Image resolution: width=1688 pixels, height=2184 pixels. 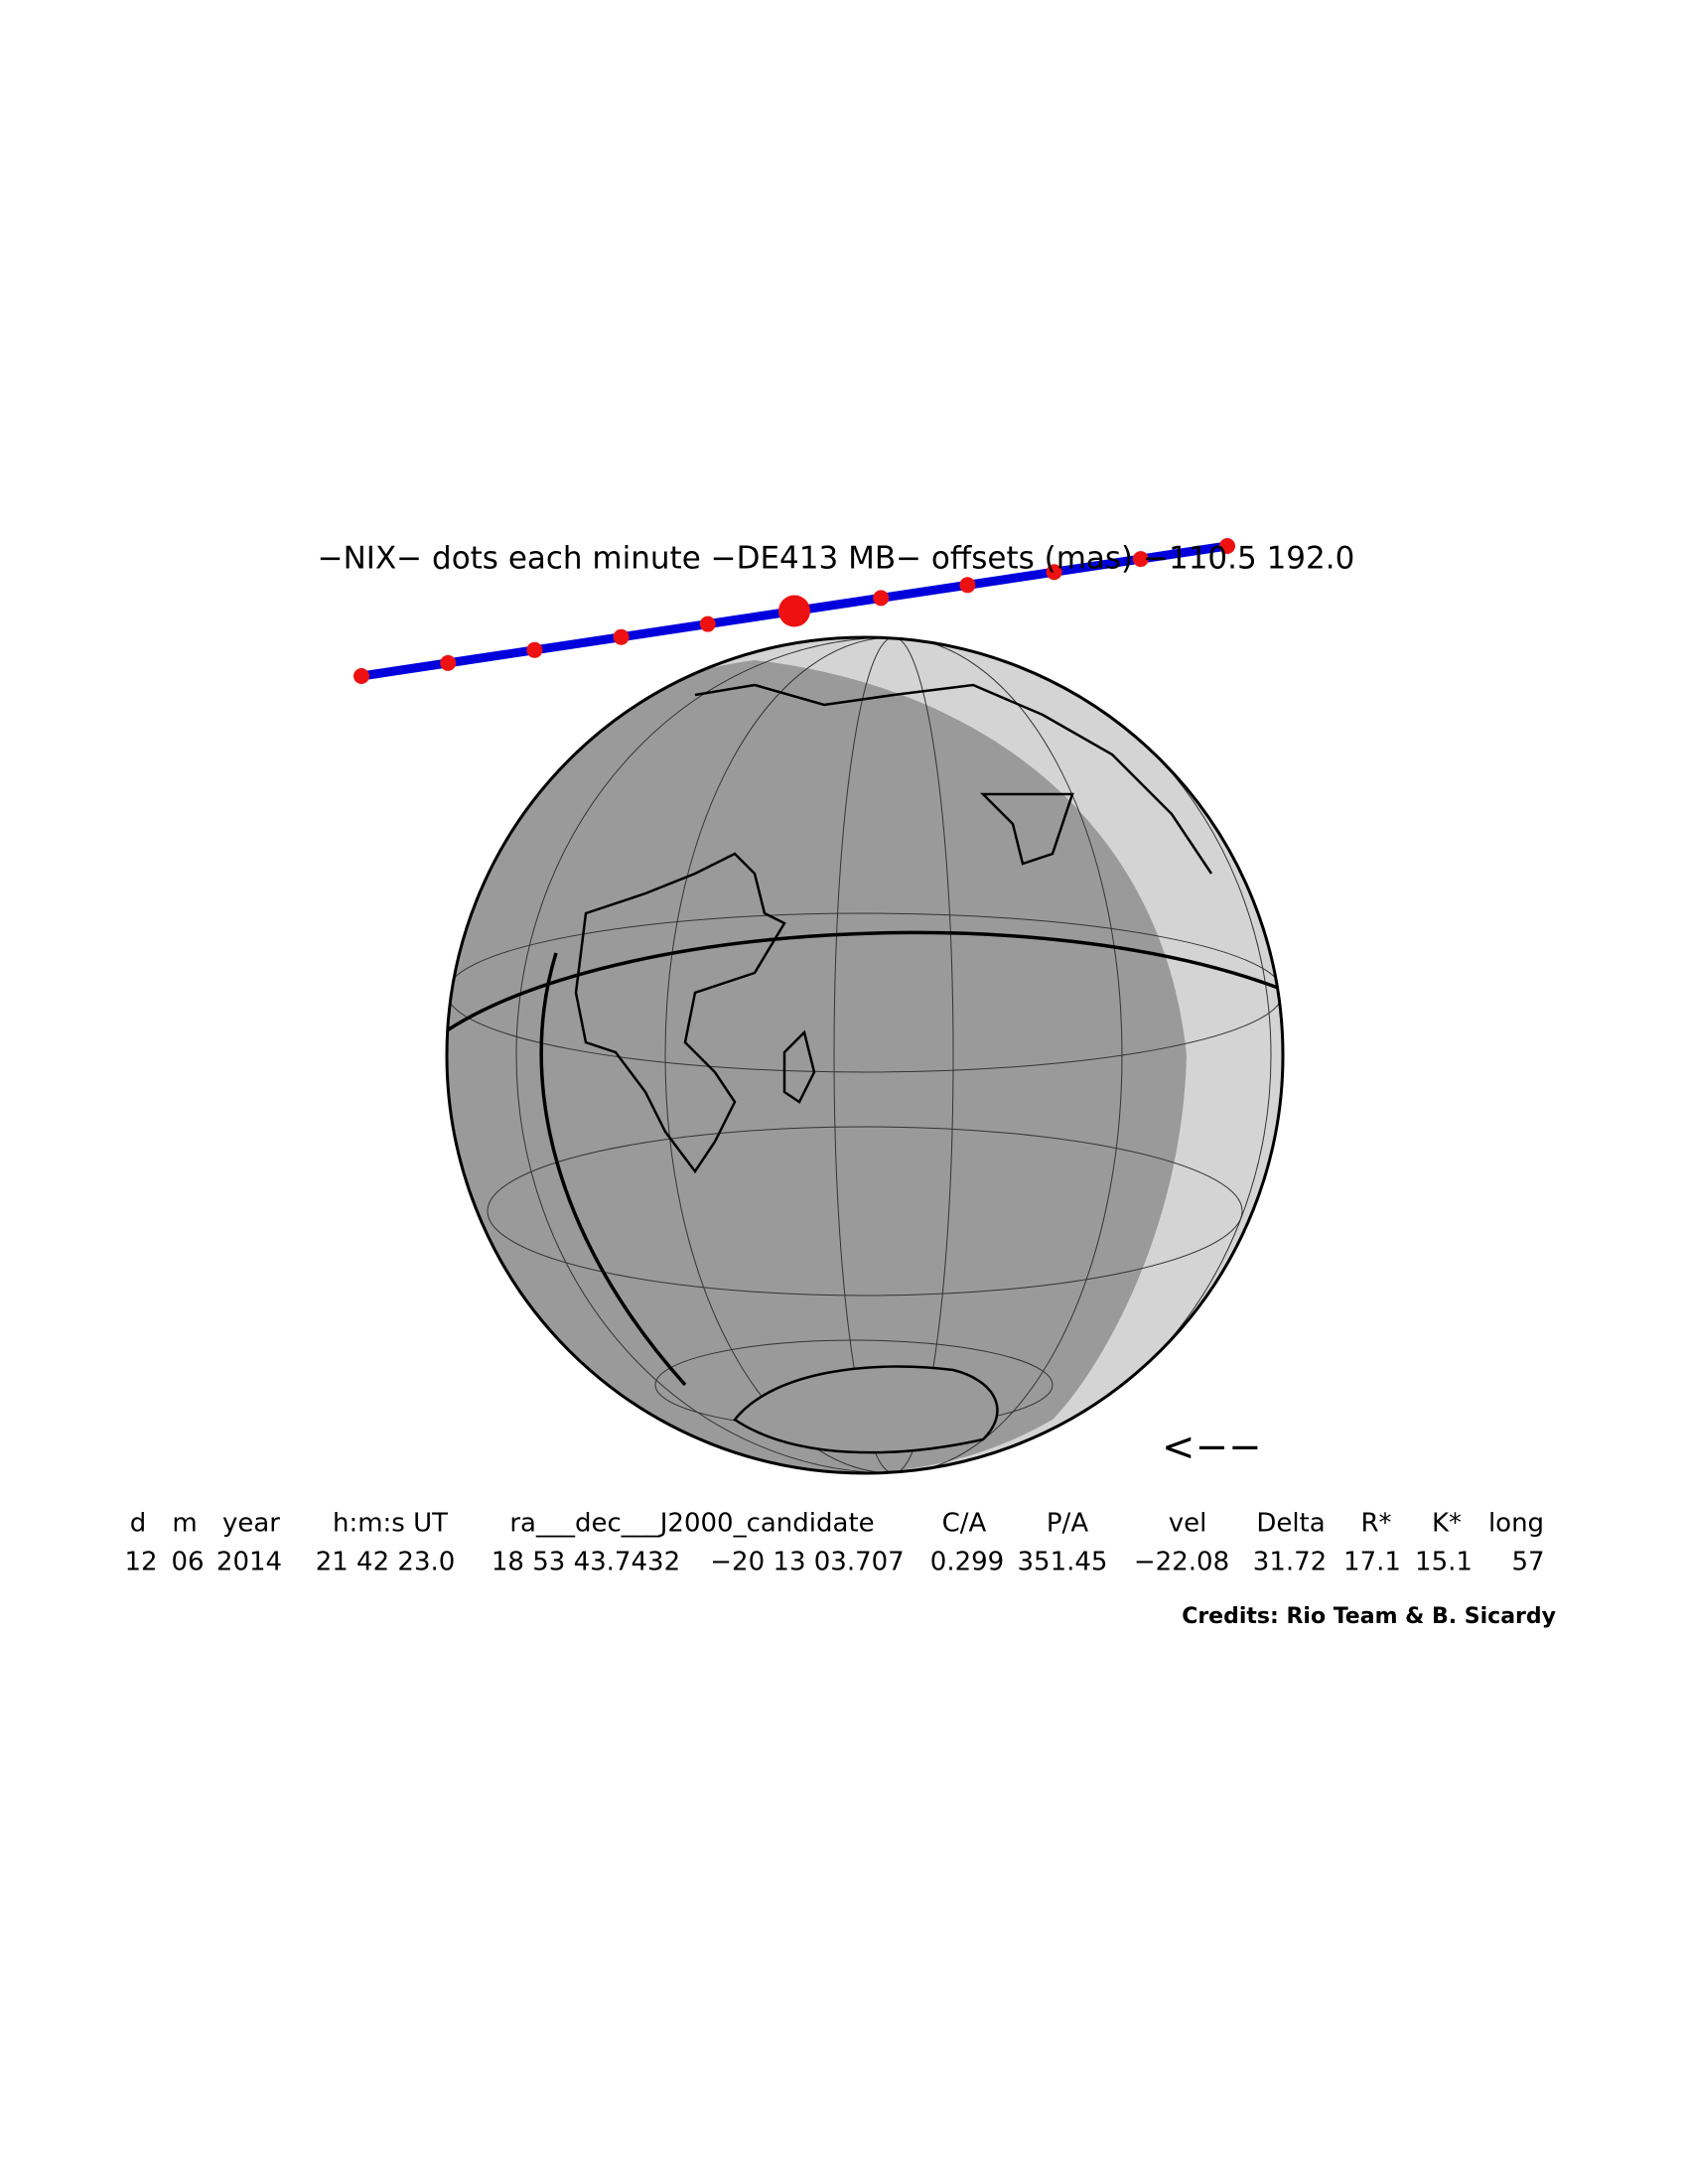 What do you see at coordinates (1067, 1524) in the screenshot?
I see `header-cell: P/A` at bounding box center [1067, 1524].